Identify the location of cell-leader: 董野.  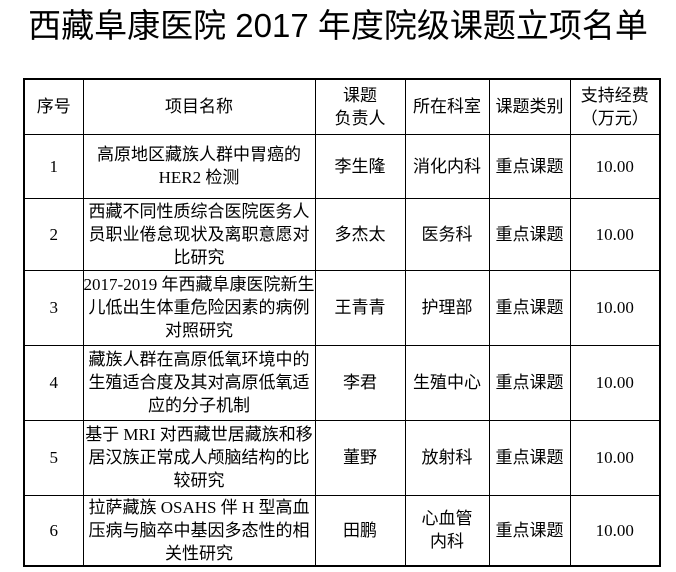
(360, 457).